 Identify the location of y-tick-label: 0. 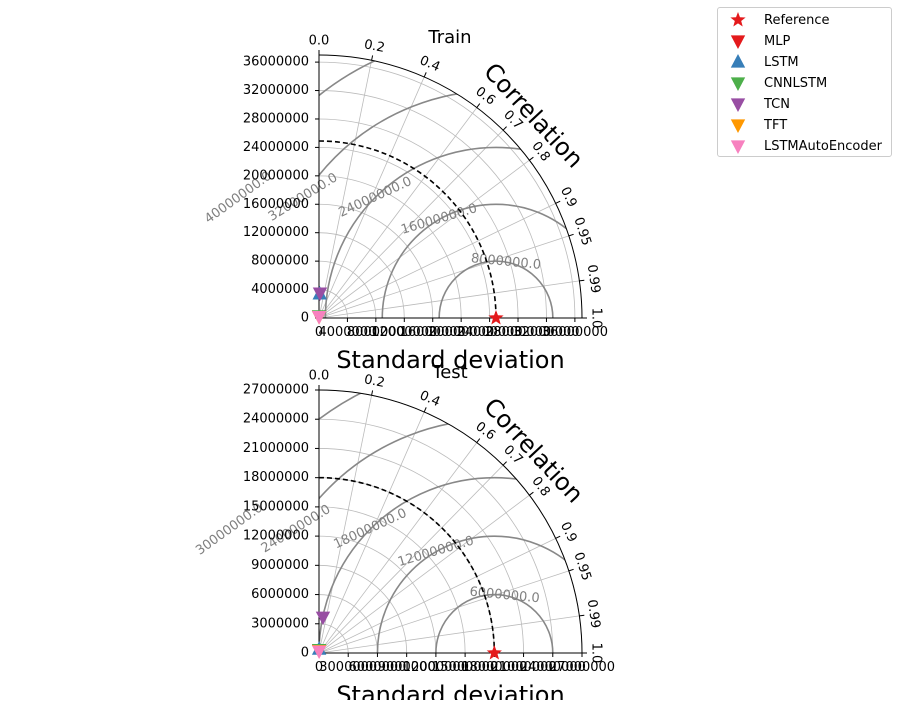
(305, 318).